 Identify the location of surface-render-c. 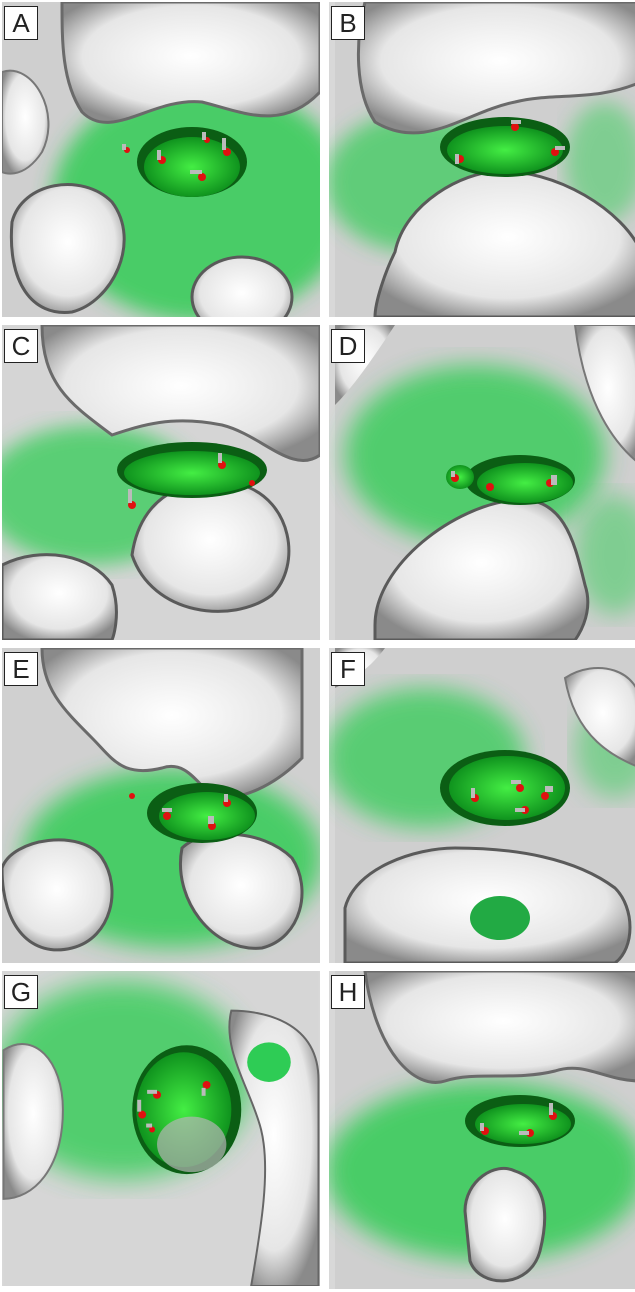
(161, 482).